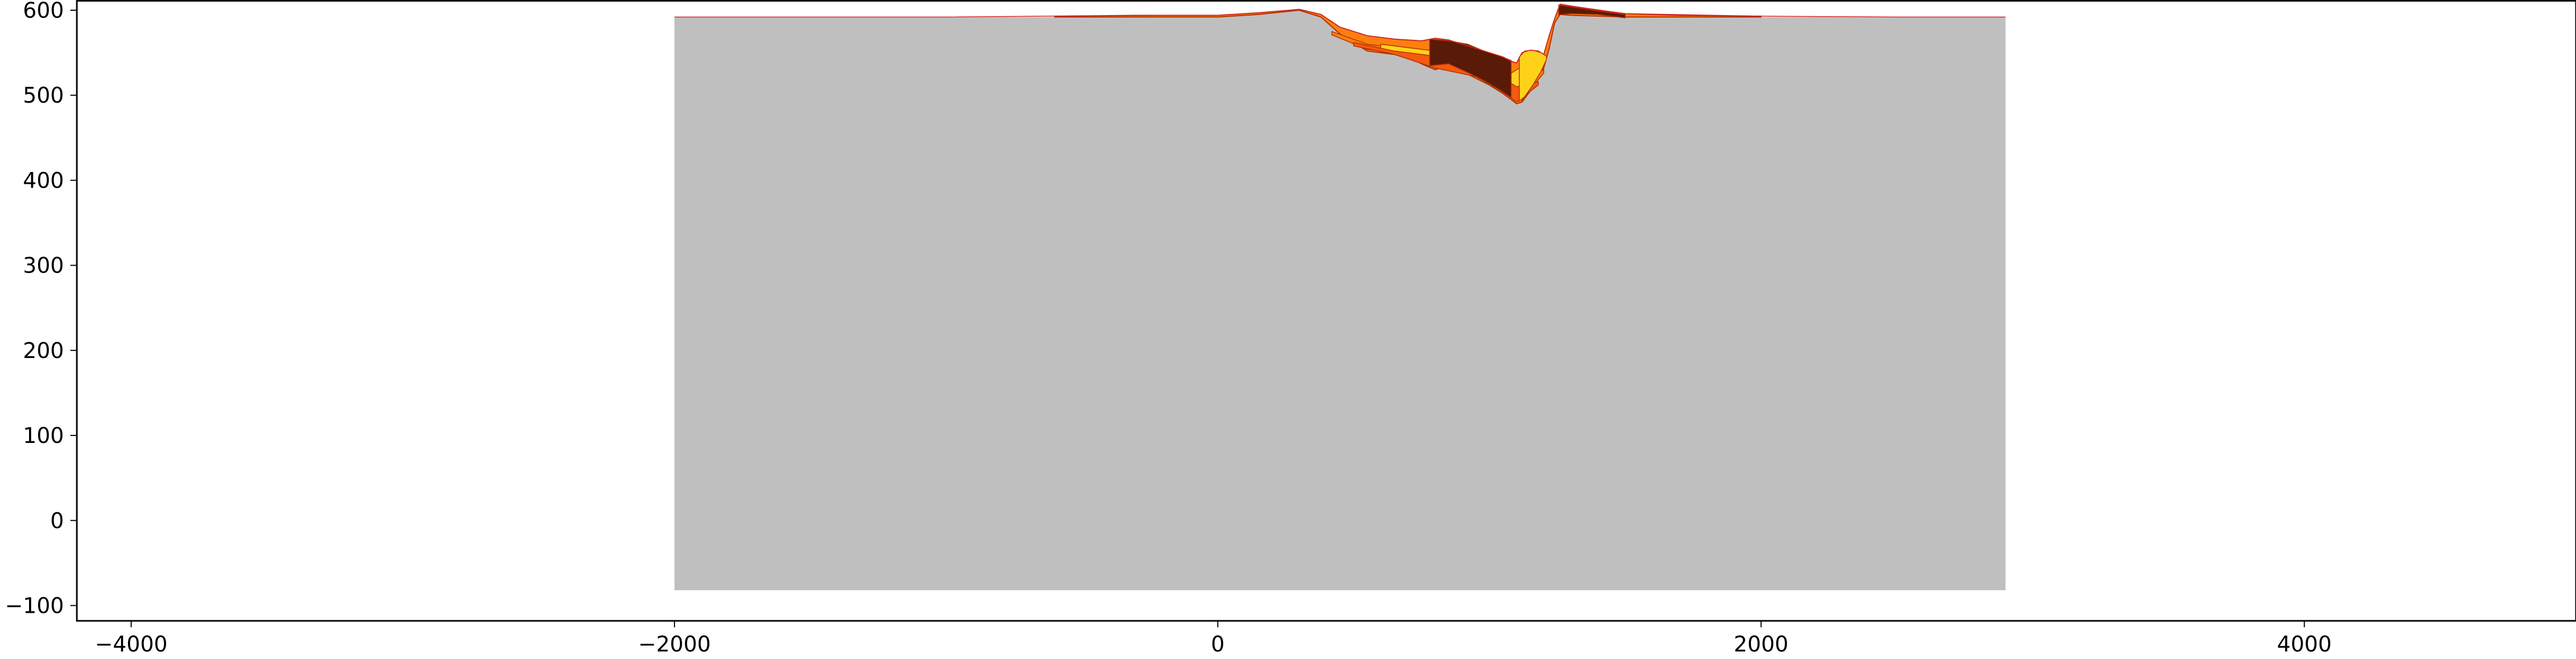  What do you see at coordinates (57, 520) in the screenshot?
I see `y-tick-label: 0` at bounding box center [57, 520].